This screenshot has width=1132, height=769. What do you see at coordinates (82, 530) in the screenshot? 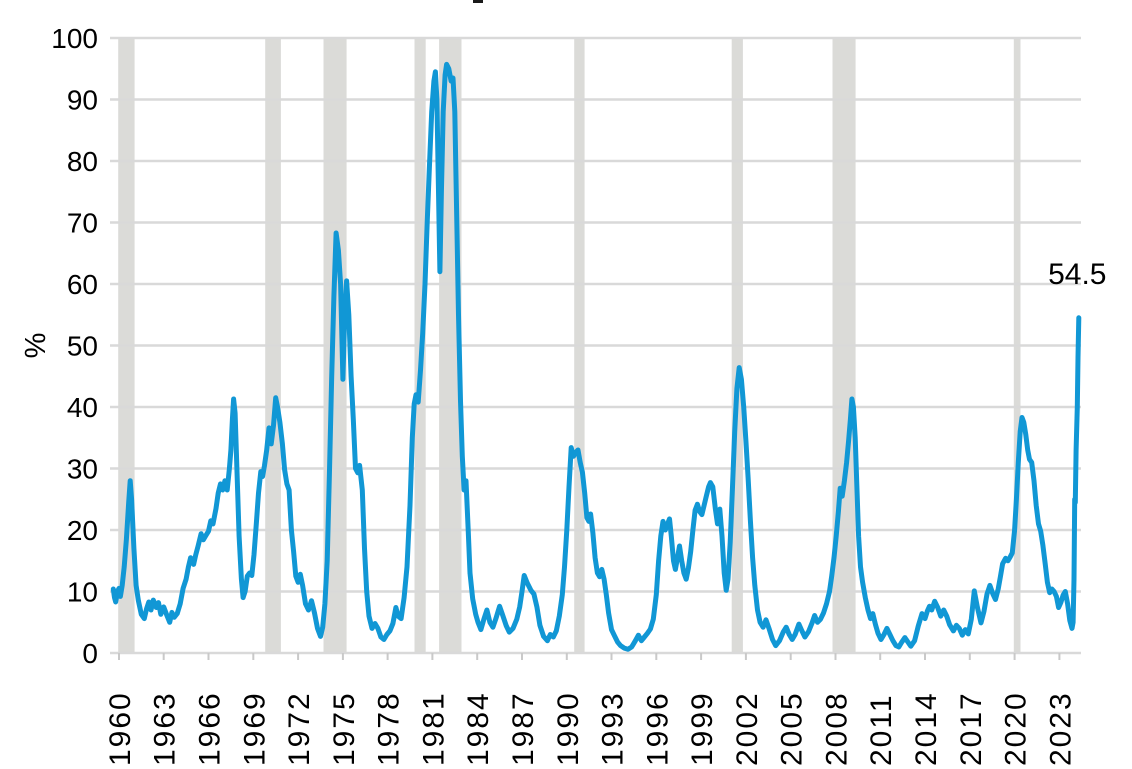
I see `y-tick-label: 20` at bounding box center [82, 530].